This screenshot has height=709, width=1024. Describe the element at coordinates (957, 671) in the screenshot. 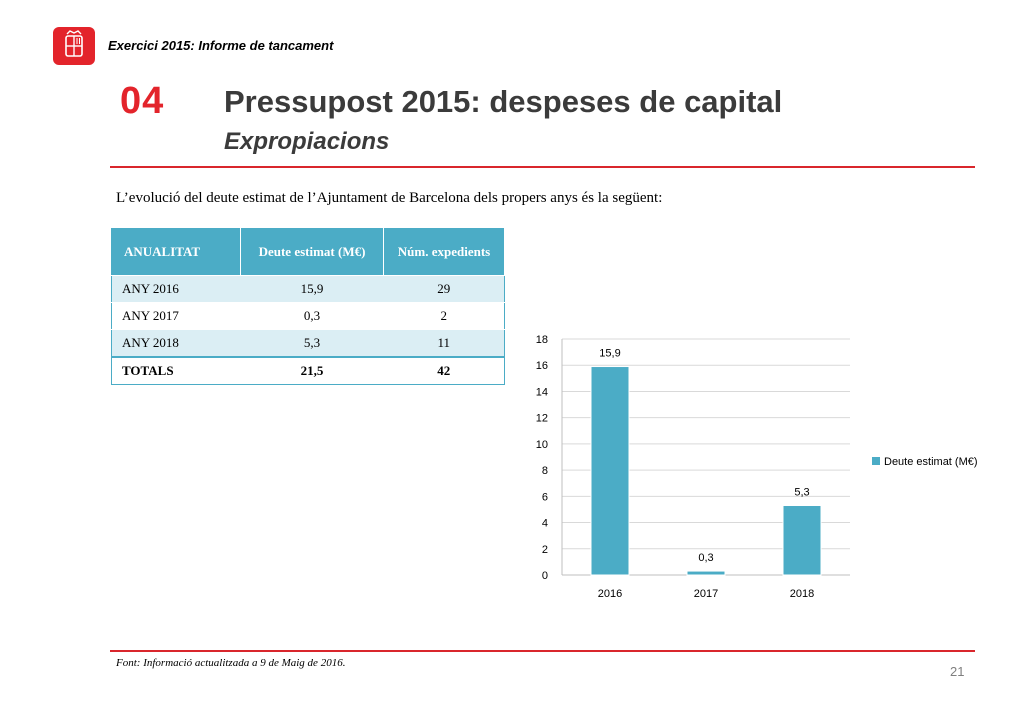

I see `page-number: 21` at that location.